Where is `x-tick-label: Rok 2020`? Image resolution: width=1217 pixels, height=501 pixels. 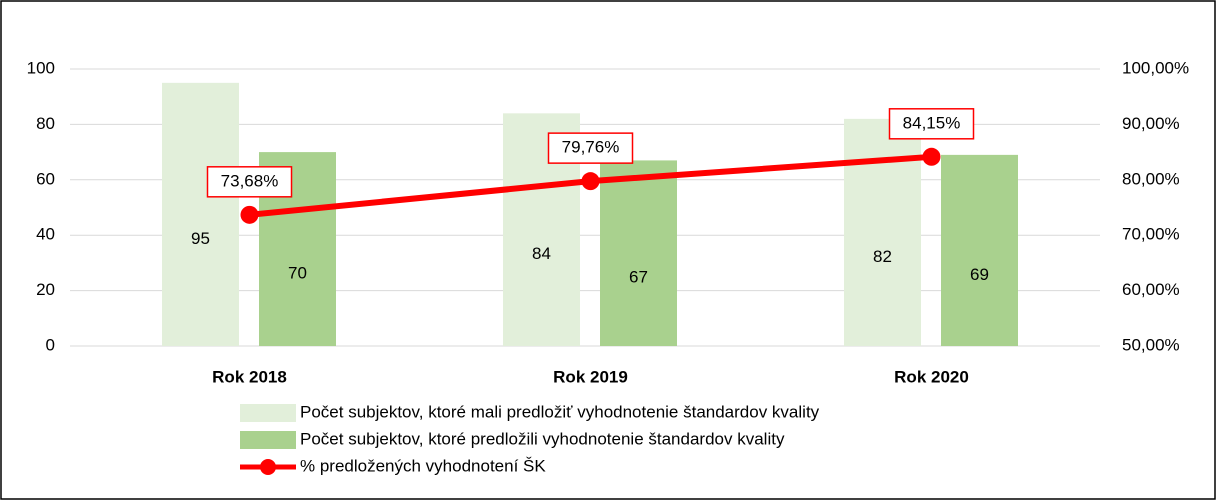 x-tick-label: Rok 2020 is located at coordinates (931, 376).